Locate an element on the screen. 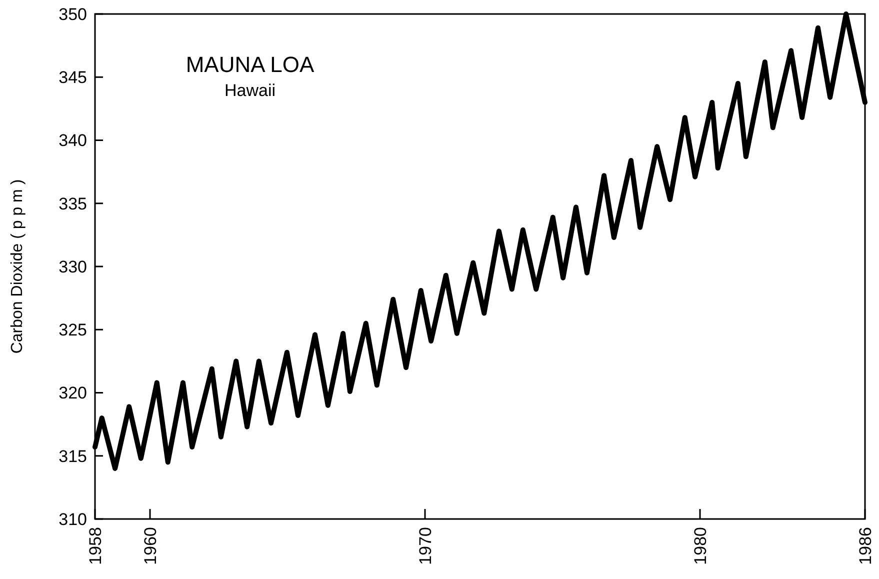  y-tick-label: 315 is located at coordinates (72, 456).